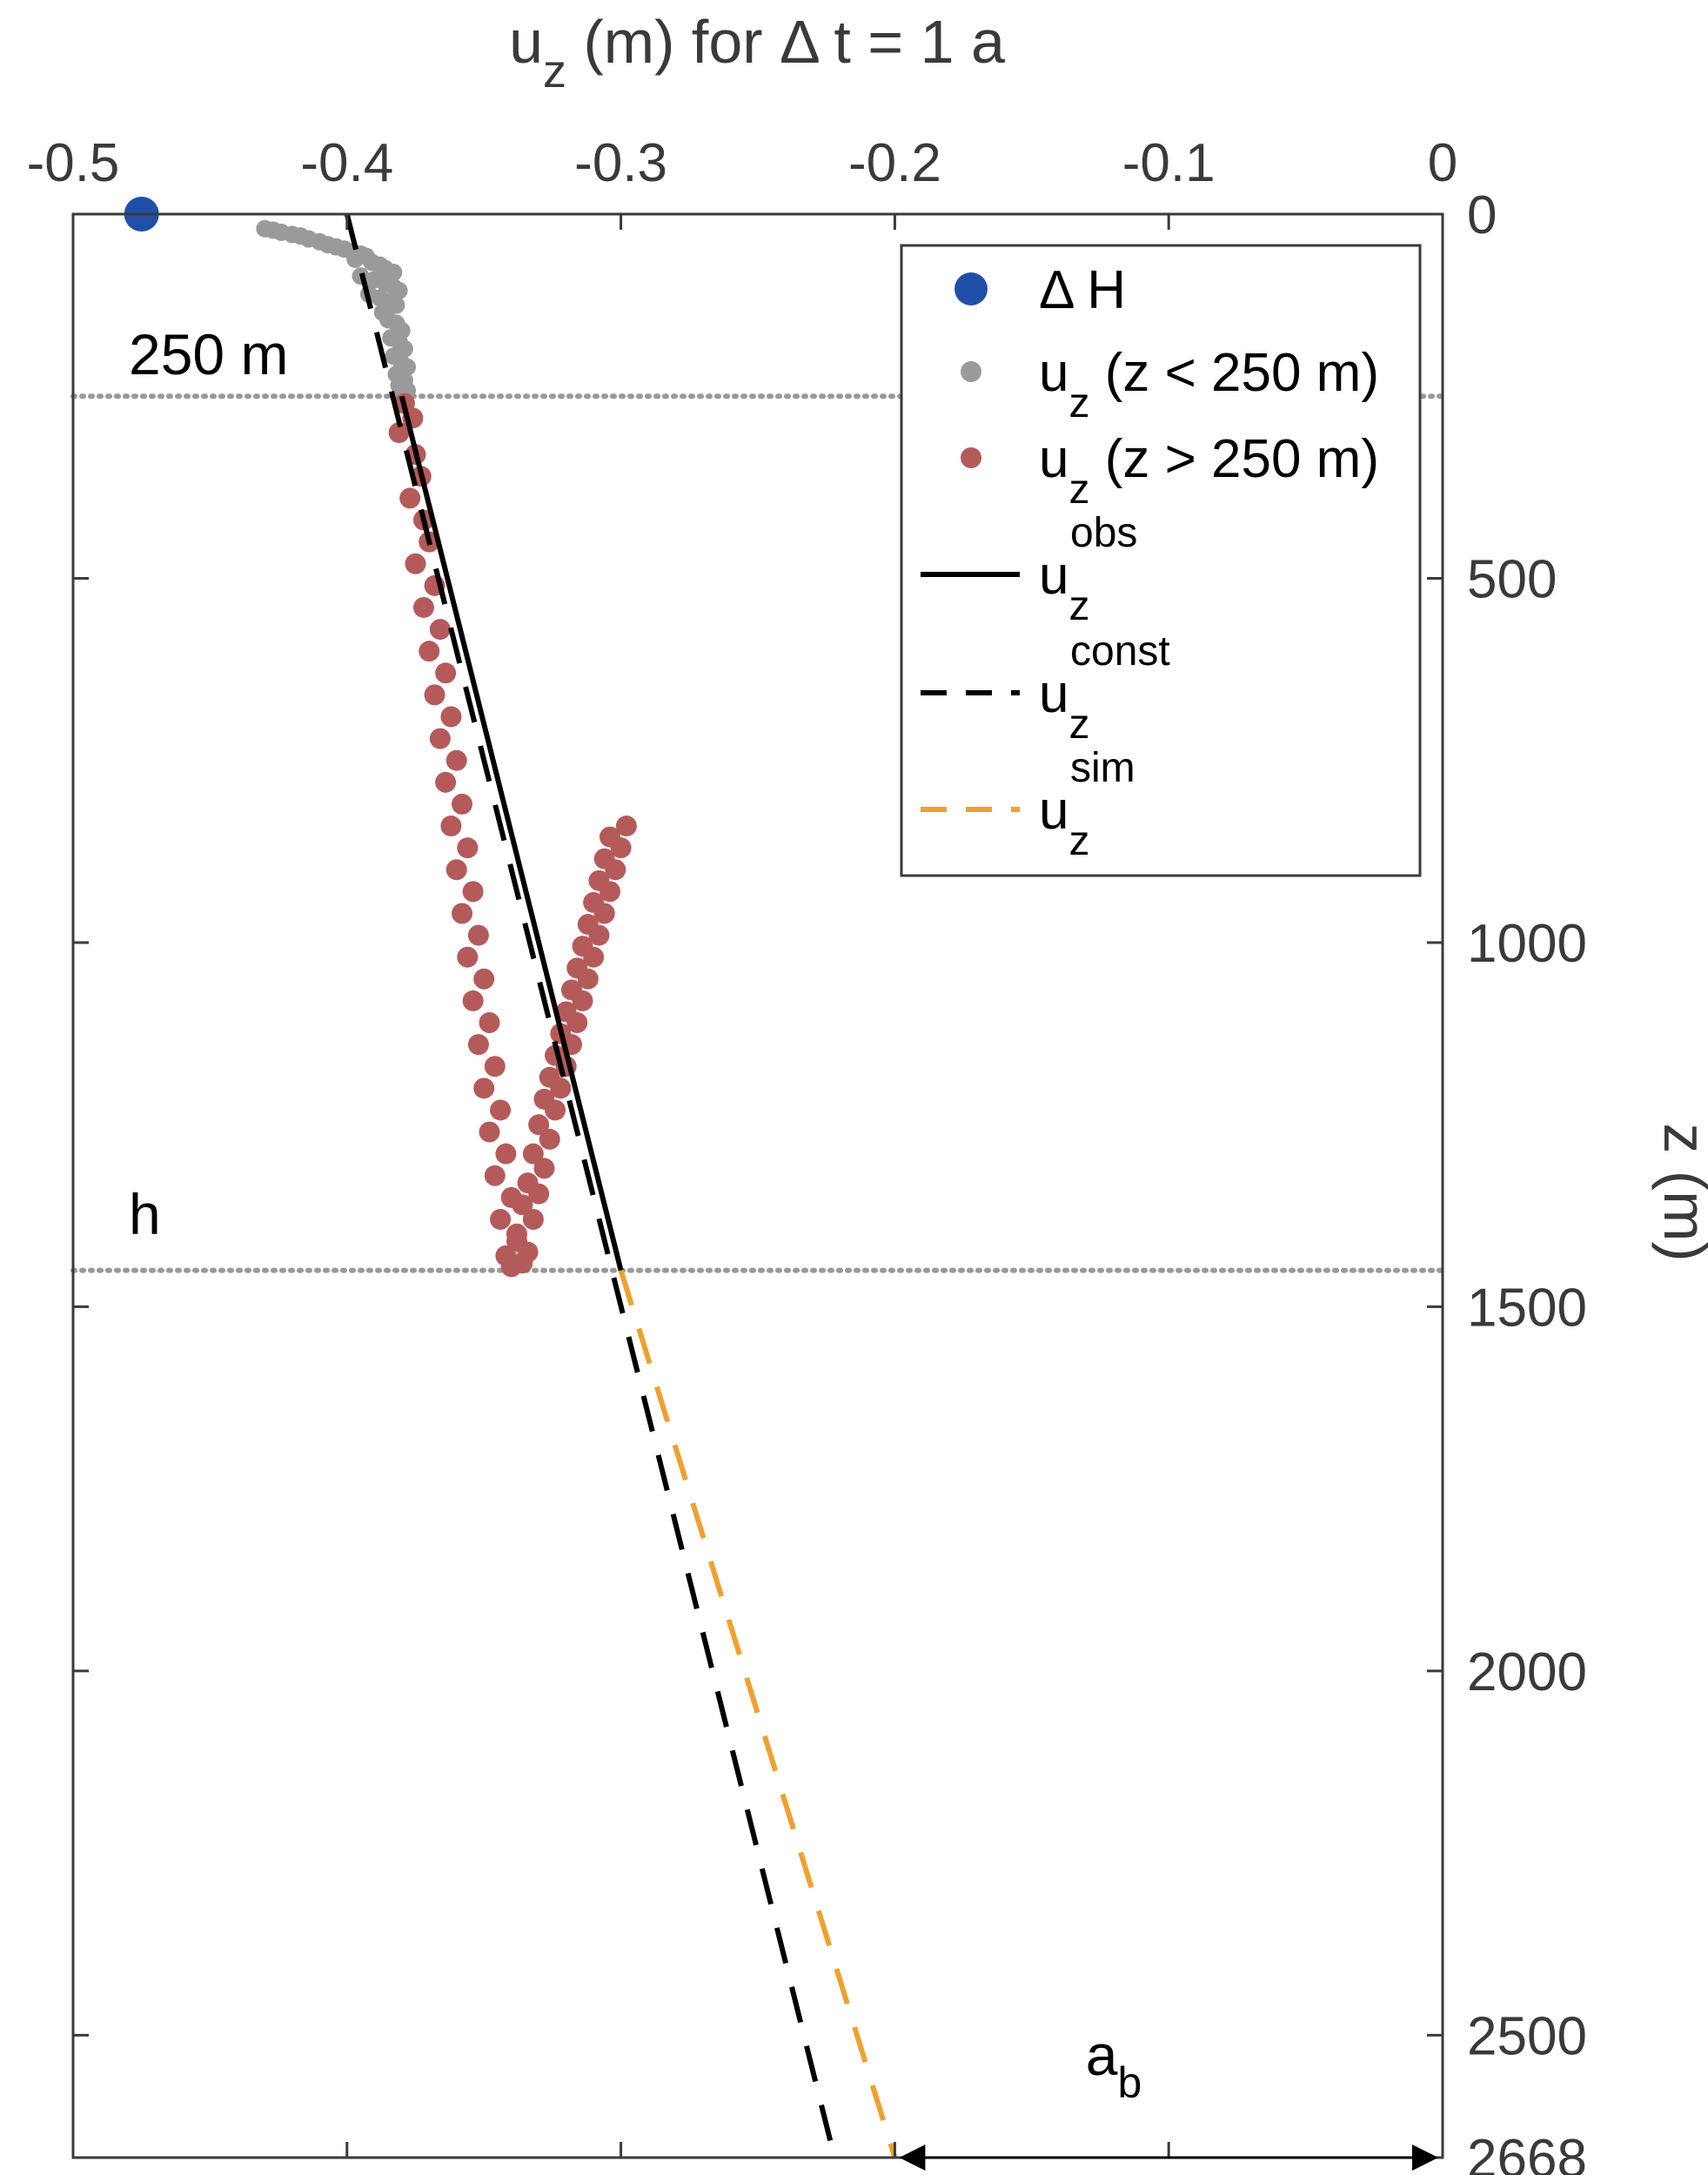  What do you see at coordinates (1120, 651) in the screenshot?
I see `legend-label-sup: const` at bounding box center [1120, 651].